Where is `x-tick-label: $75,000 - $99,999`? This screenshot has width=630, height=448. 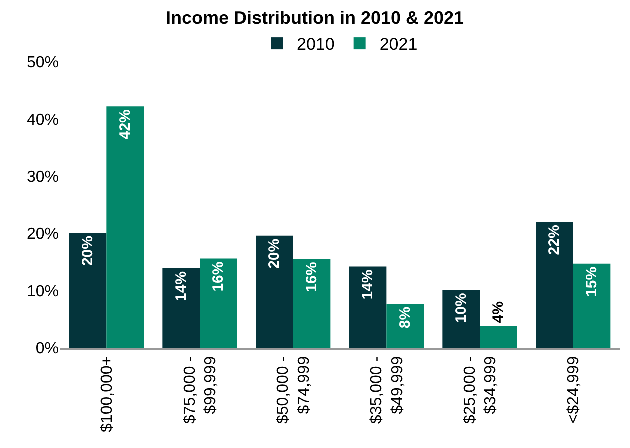 x-tick-label: $75,000 - $99,999 is located at coordinates (201, 390).